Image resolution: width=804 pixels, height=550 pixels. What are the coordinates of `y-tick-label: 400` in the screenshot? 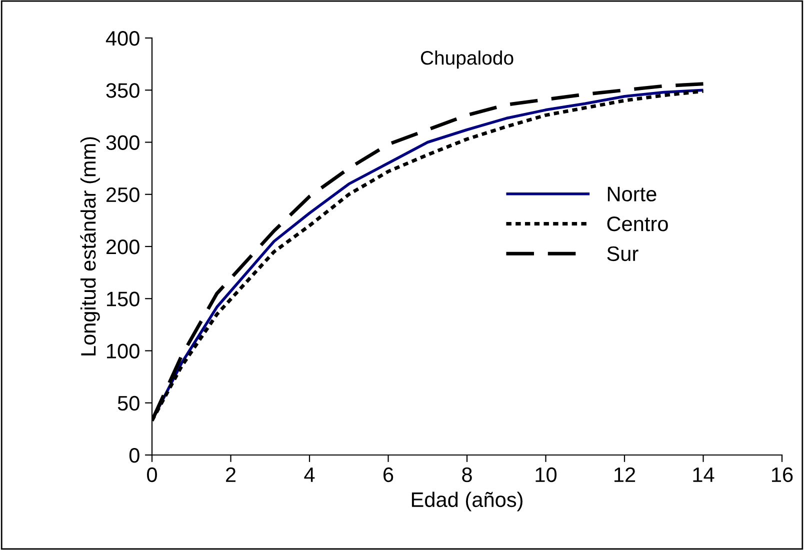 It's located at (123, 38).